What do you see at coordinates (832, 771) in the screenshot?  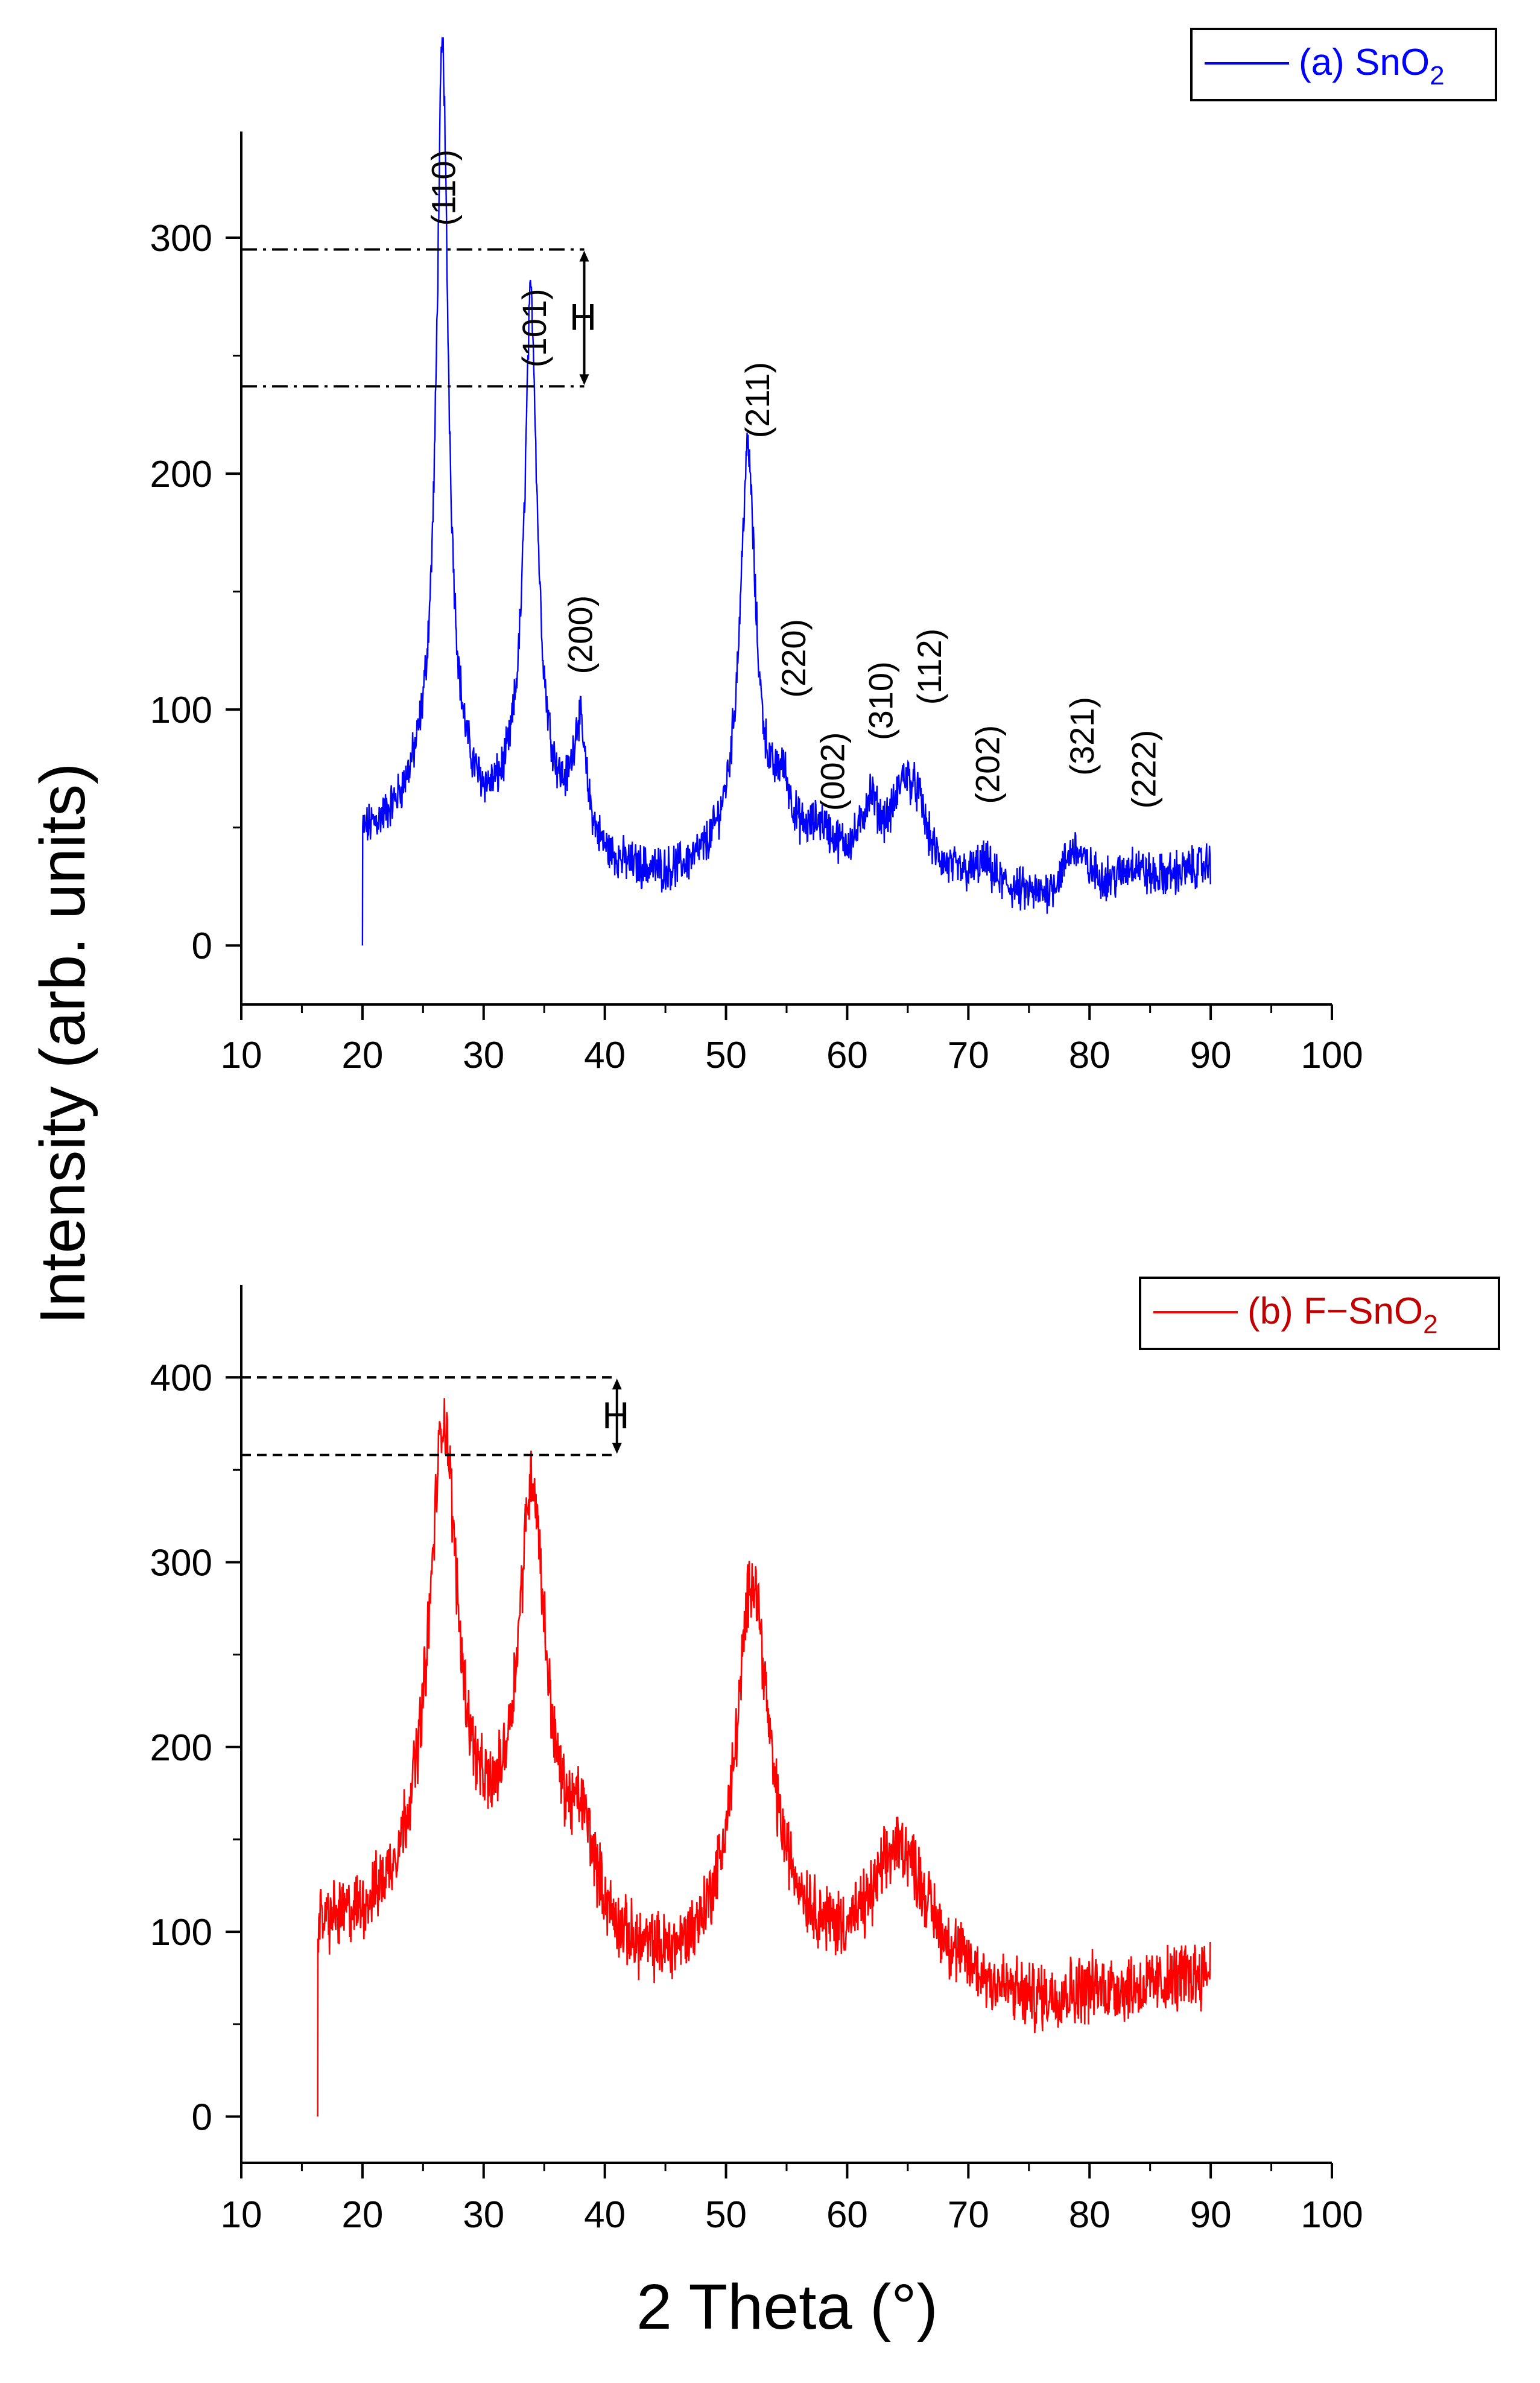 I see `miller-index-label: (002)` at bounding box center [832, 771].